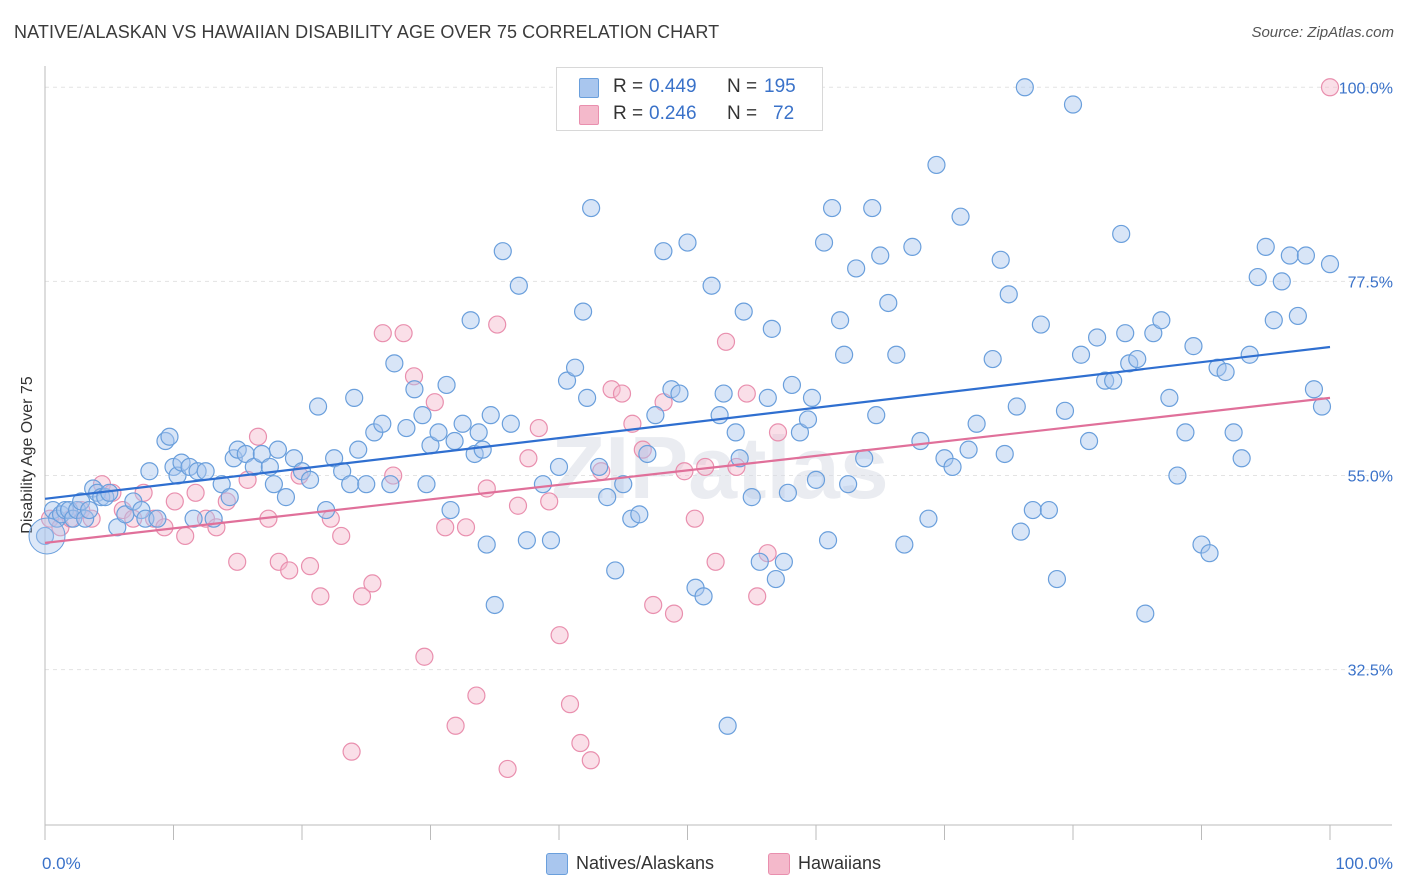  What do you see at coordinates (1364, 863) in the screenshot?
I see `x-tick-label: 100.0%` at bounding box center [1364, 863].